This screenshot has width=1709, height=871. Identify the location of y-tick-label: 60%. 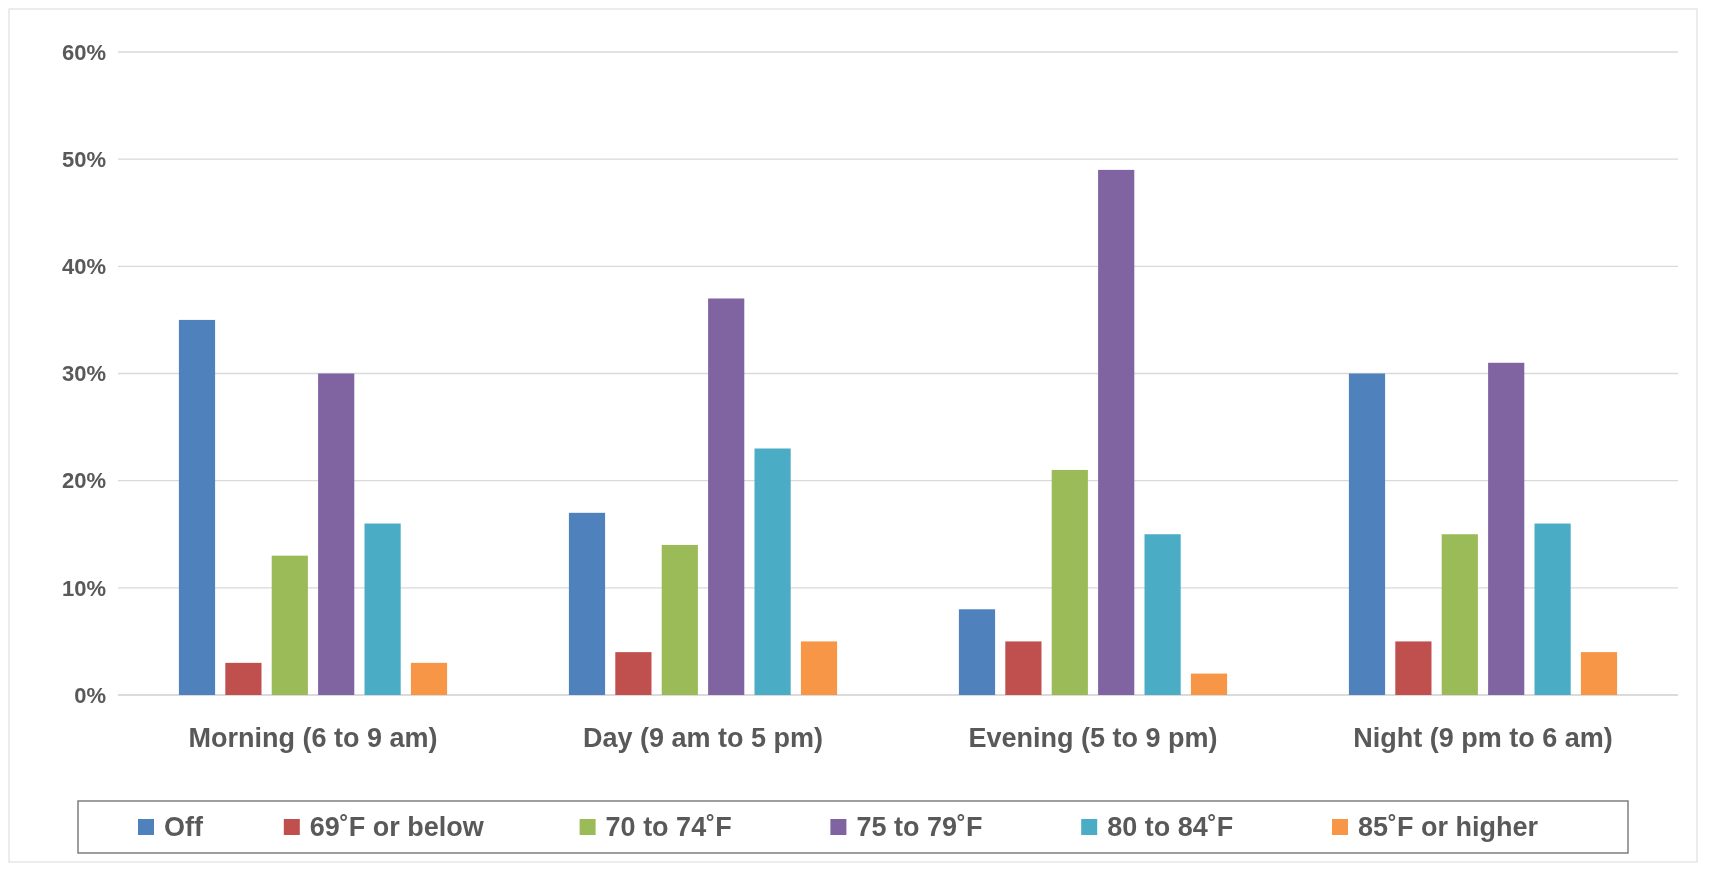
(83, 52).